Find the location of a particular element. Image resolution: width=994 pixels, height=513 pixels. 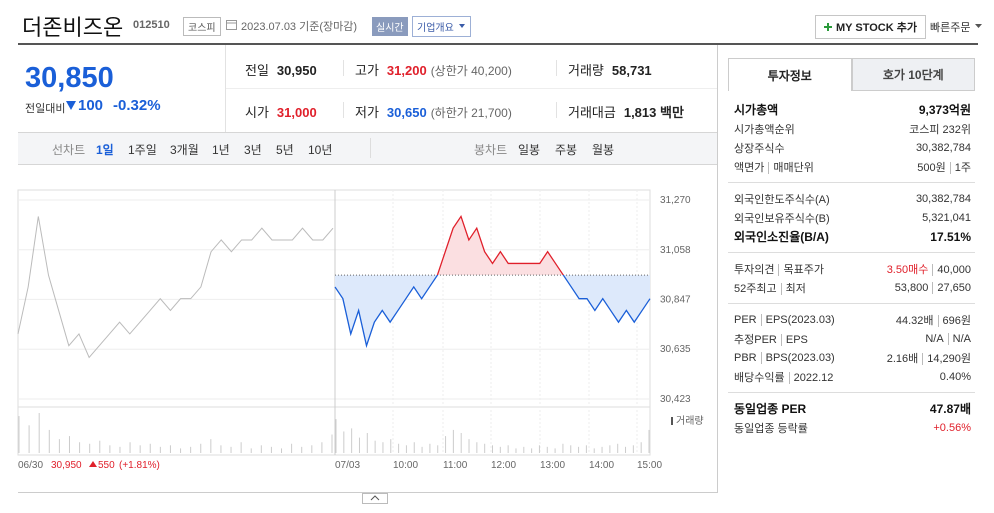

y-tick-label: 31,270 is located at coordinates (675, 200).